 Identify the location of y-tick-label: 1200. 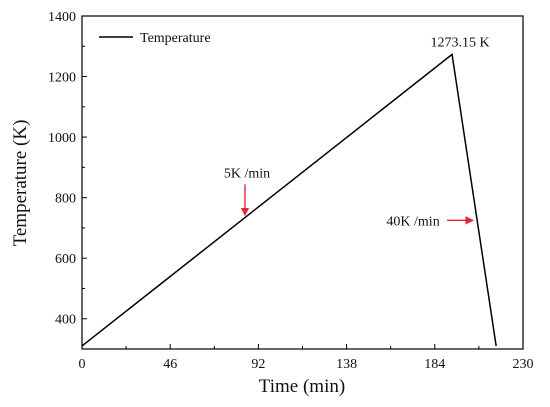
(62, 78).